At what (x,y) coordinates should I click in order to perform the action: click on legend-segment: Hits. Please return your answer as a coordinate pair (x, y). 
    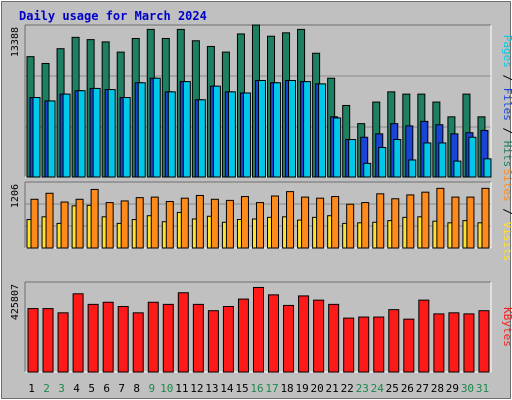
    Looking at the image, I should click on (506, 154).